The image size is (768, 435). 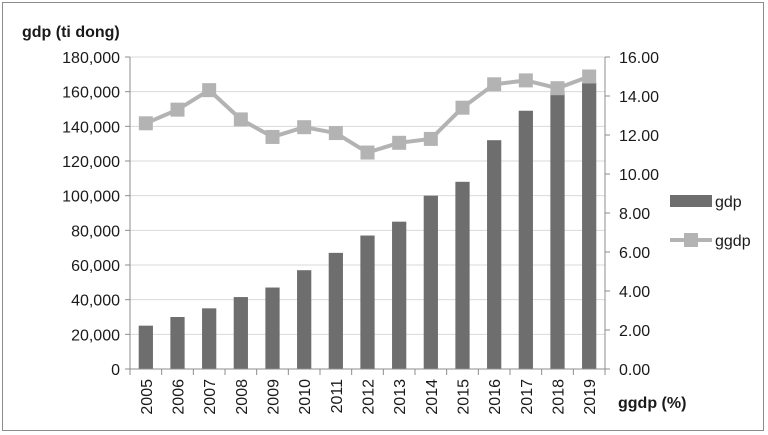 I want to click on x-tick-label: 2011, so click(x=337, y=396).